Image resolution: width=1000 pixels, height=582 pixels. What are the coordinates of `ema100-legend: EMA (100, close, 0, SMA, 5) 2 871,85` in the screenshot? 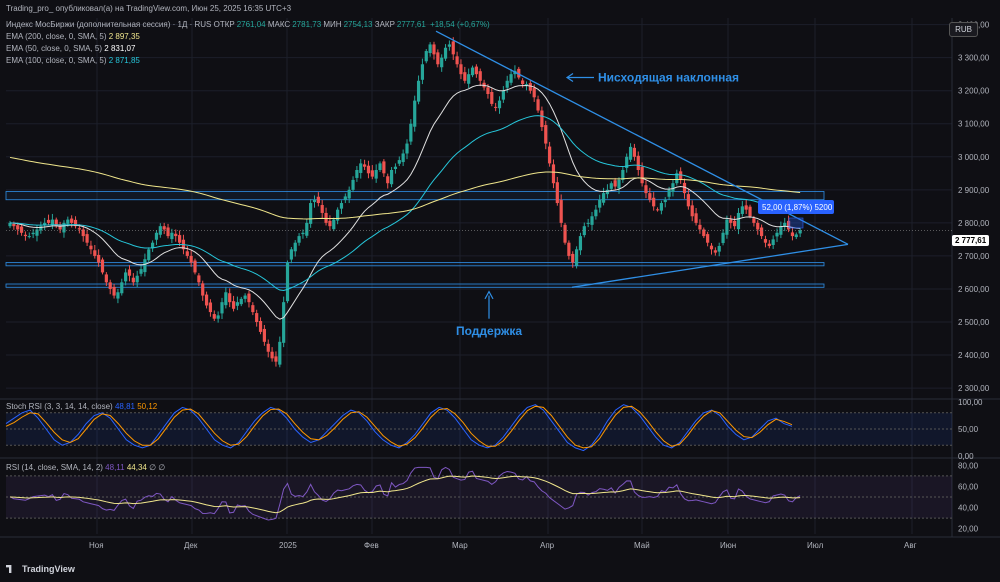 It's located at (73, 61).